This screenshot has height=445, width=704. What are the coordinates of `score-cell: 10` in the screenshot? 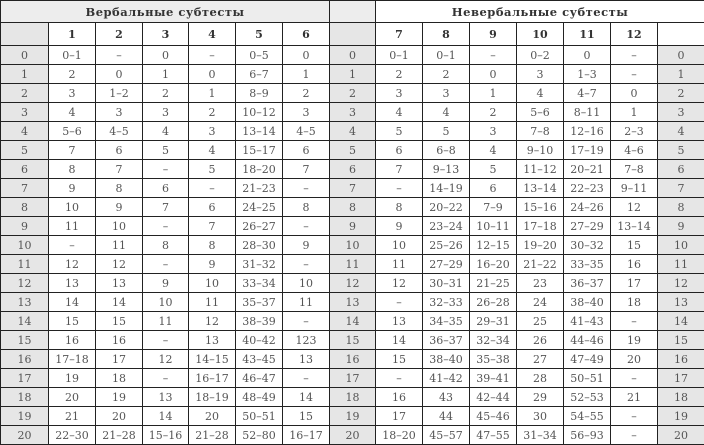 It's located at (25, 245).